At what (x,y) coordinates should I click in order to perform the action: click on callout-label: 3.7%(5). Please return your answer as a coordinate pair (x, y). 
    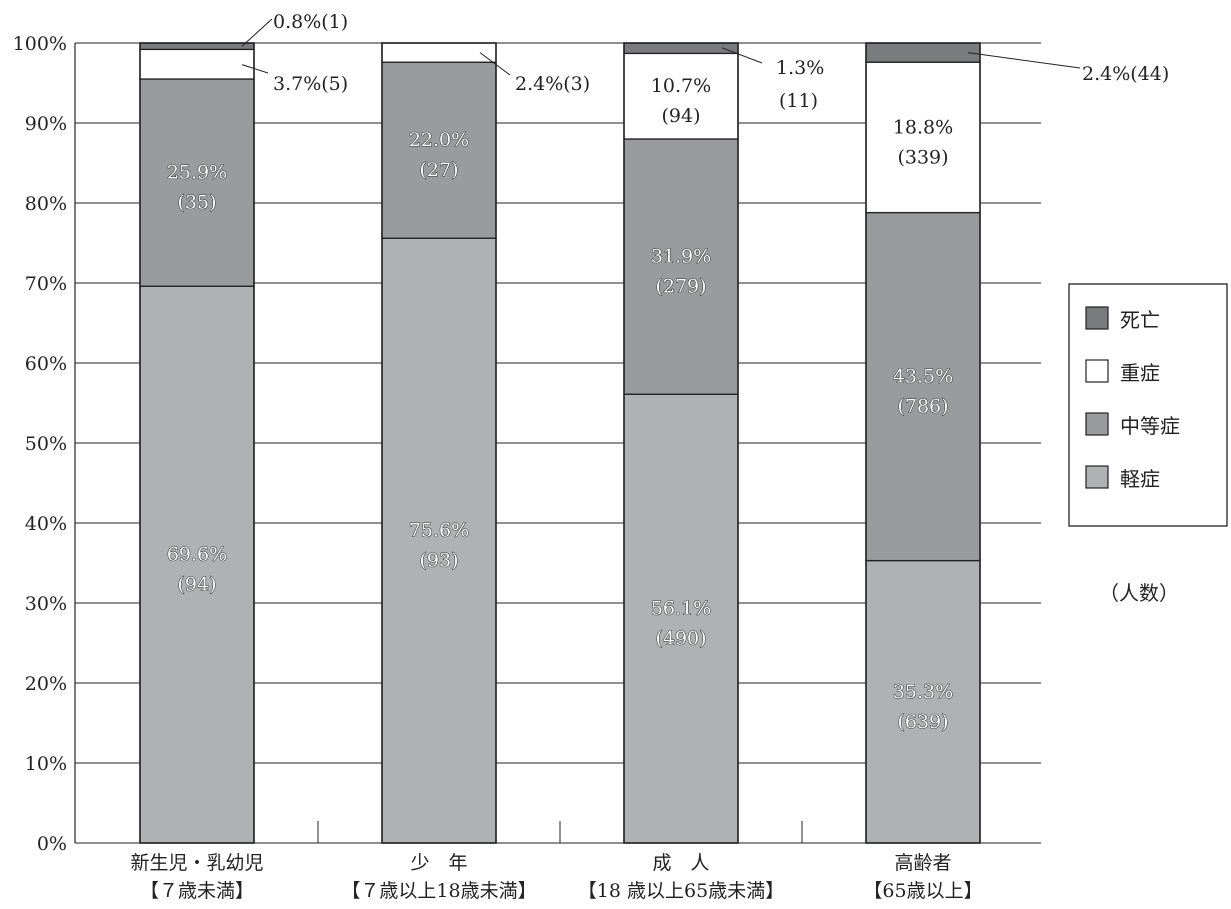
    Looking at the image, I should click on (310, 84).